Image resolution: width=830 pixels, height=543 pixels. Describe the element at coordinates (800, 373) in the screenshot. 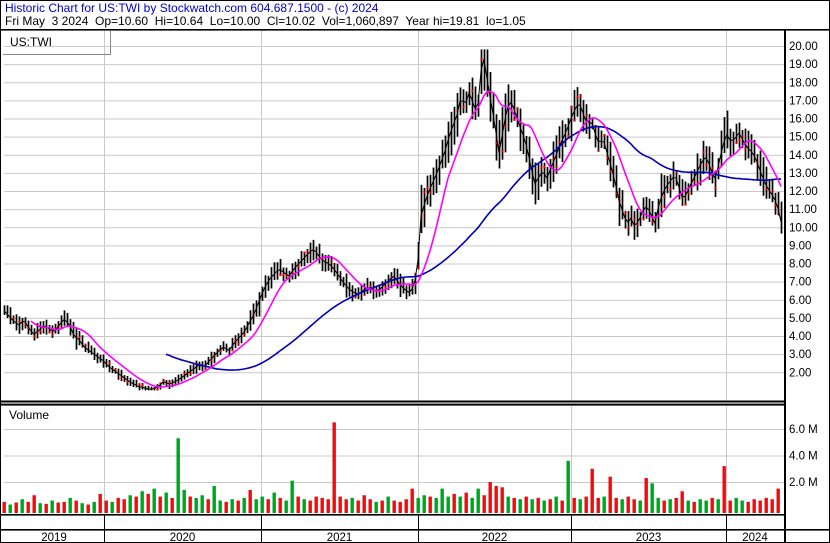

I see `price-axis-label: 2.00` at that location.